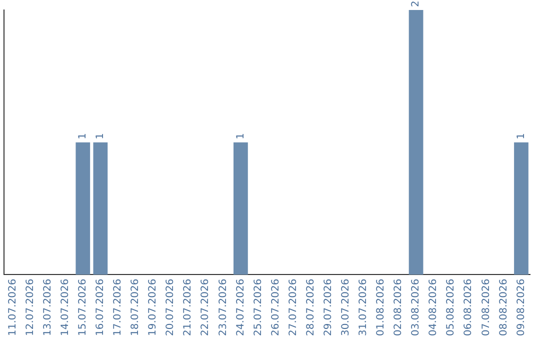  What do you see at coordinates (486, 307) in the screenshot?
I see `x-tick-label: 07.08.2026` at bounding box center [486, 307].